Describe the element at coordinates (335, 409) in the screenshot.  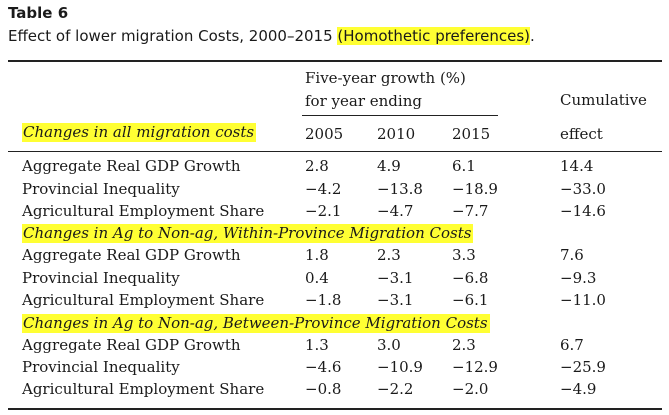
I see `bottom-rule` at that location.